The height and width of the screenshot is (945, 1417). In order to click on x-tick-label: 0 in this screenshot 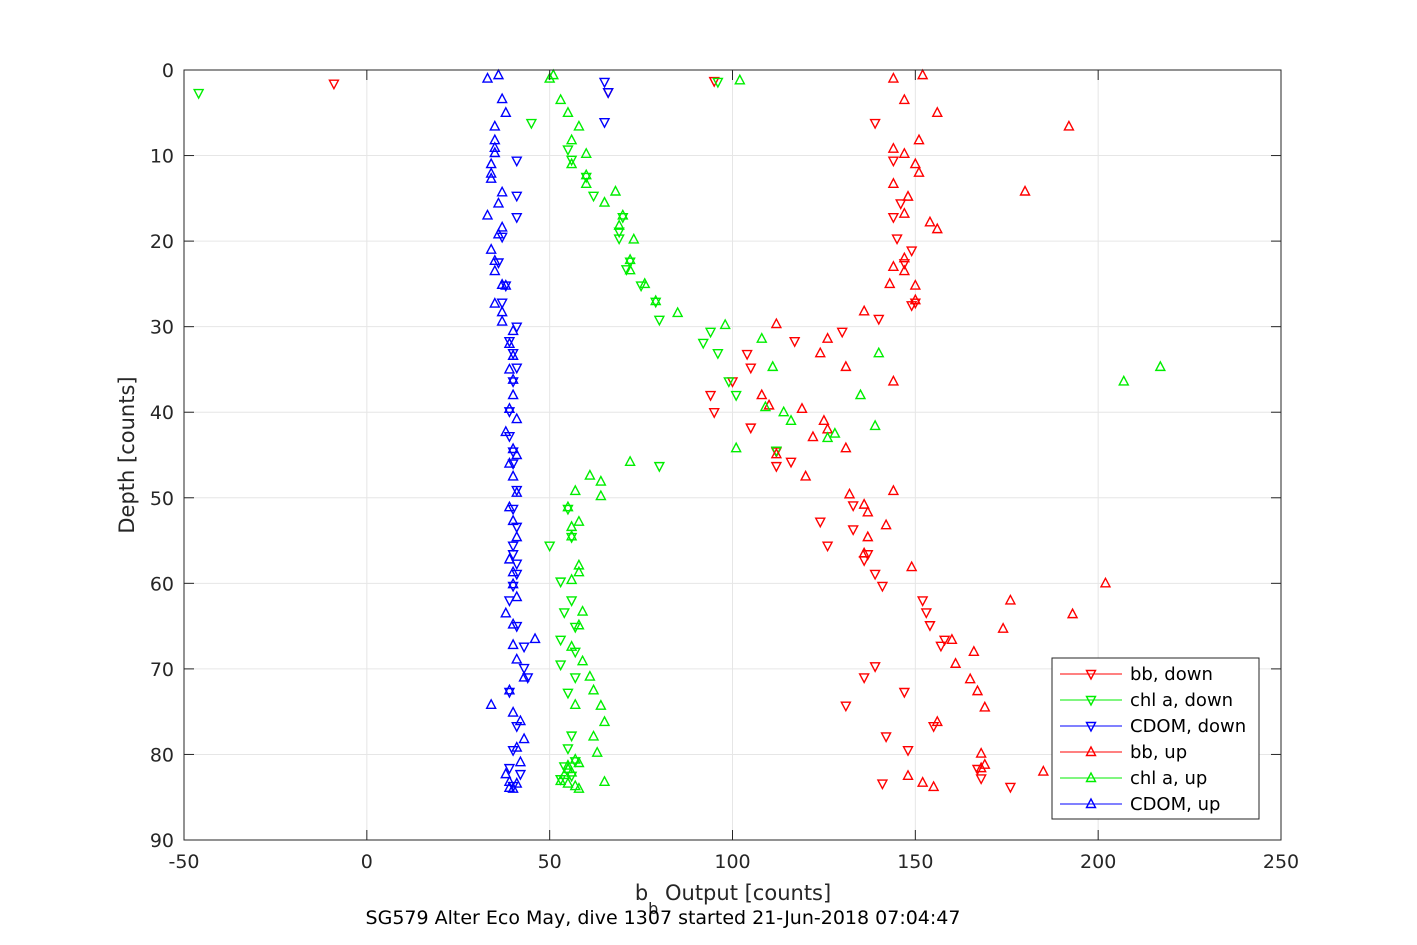, I will do `click(367, 862)`.